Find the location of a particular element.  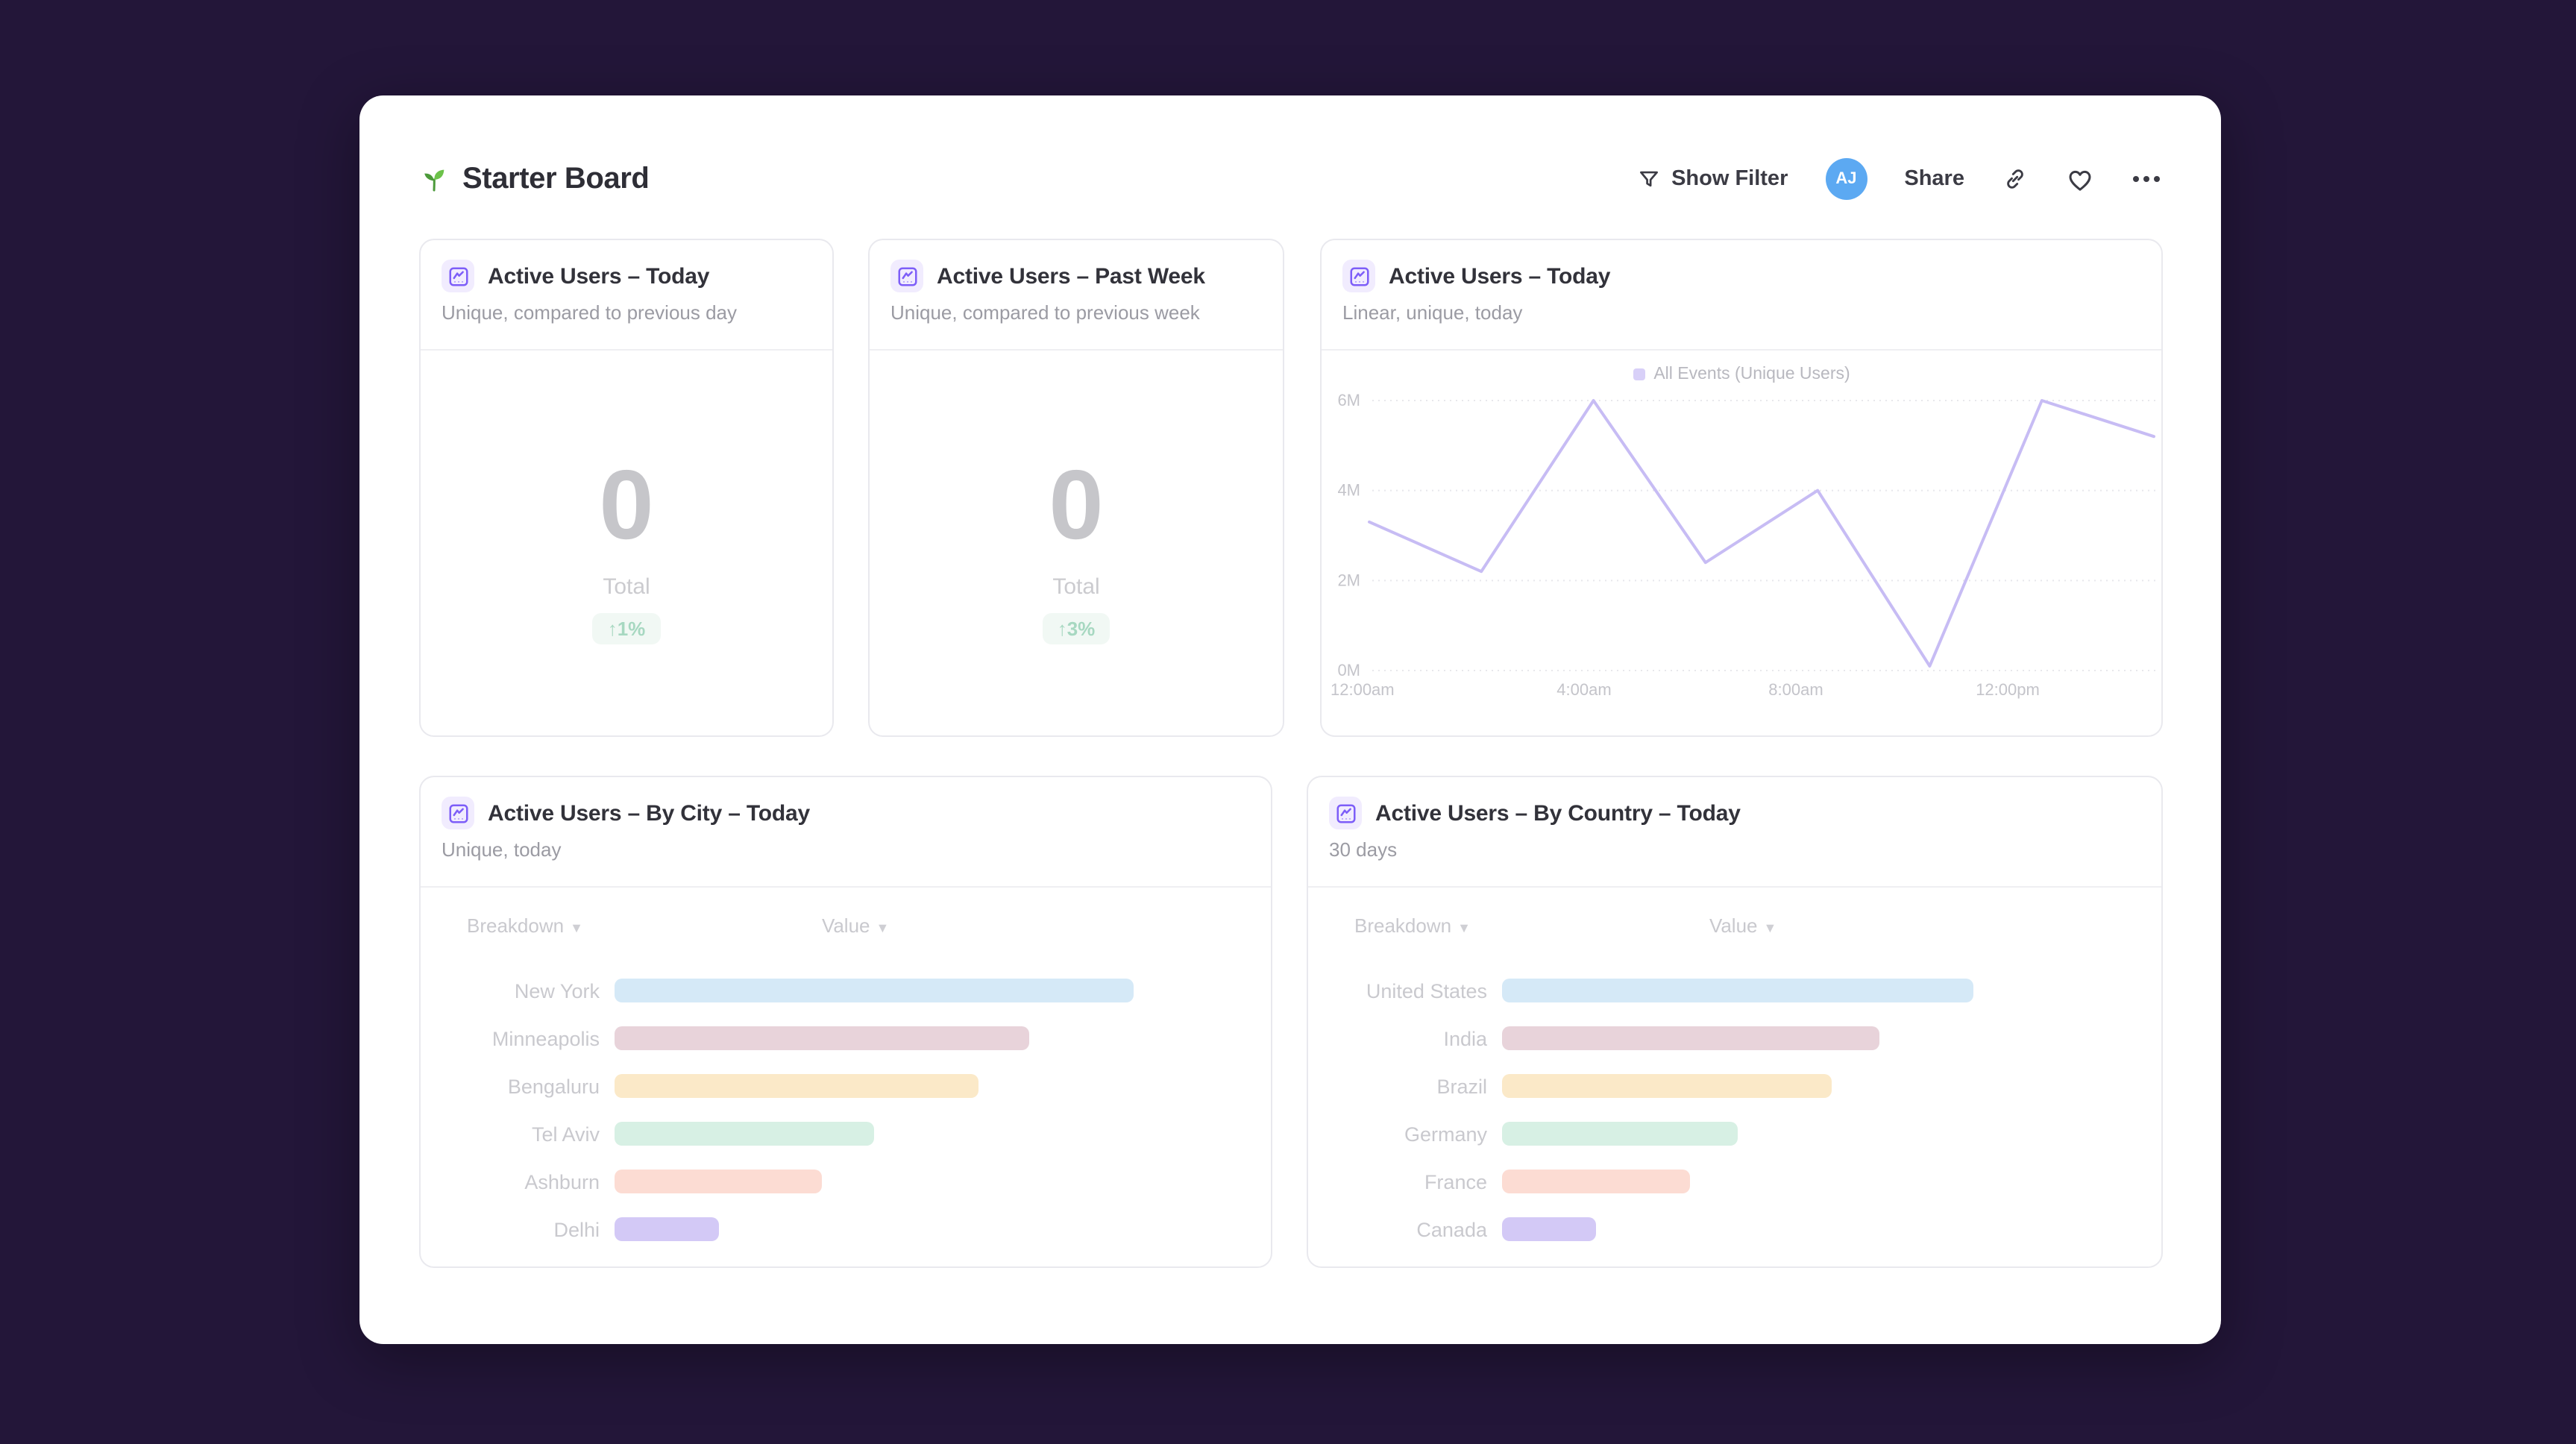

heart-icon is located at coordinates (2080, 179).